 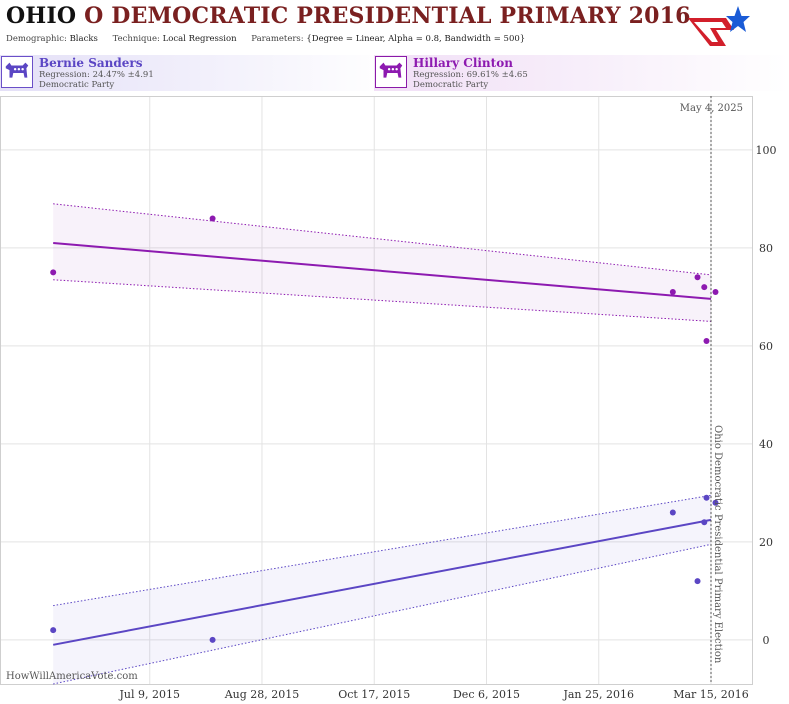 I want to click on y-tick-label: 100, so click(x=766, y=150).